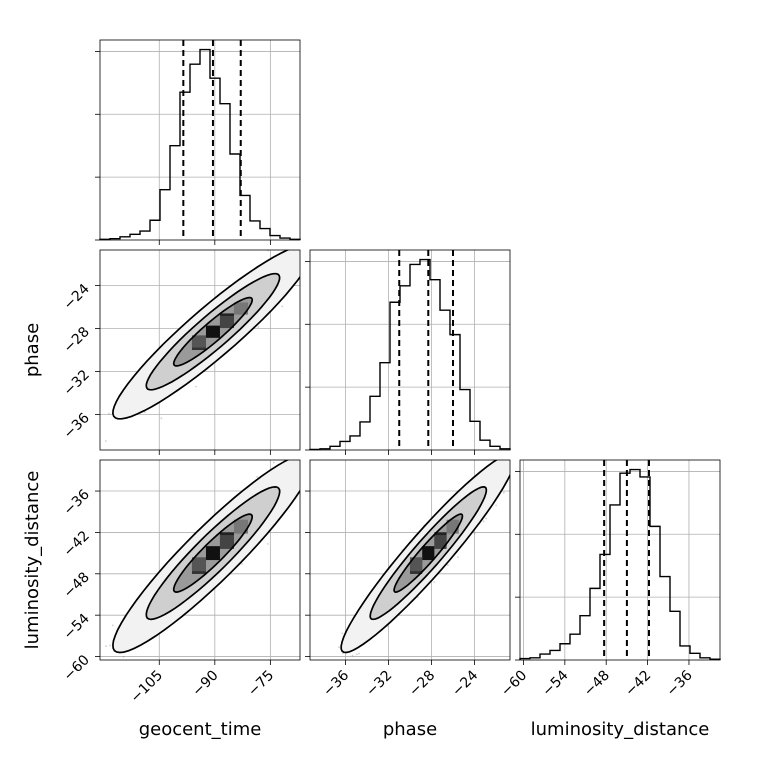 The image size is (760, 760). Describe the element at coordinates (514, 684) in the screenshot. I see `x-tick-label: −60` at that location.